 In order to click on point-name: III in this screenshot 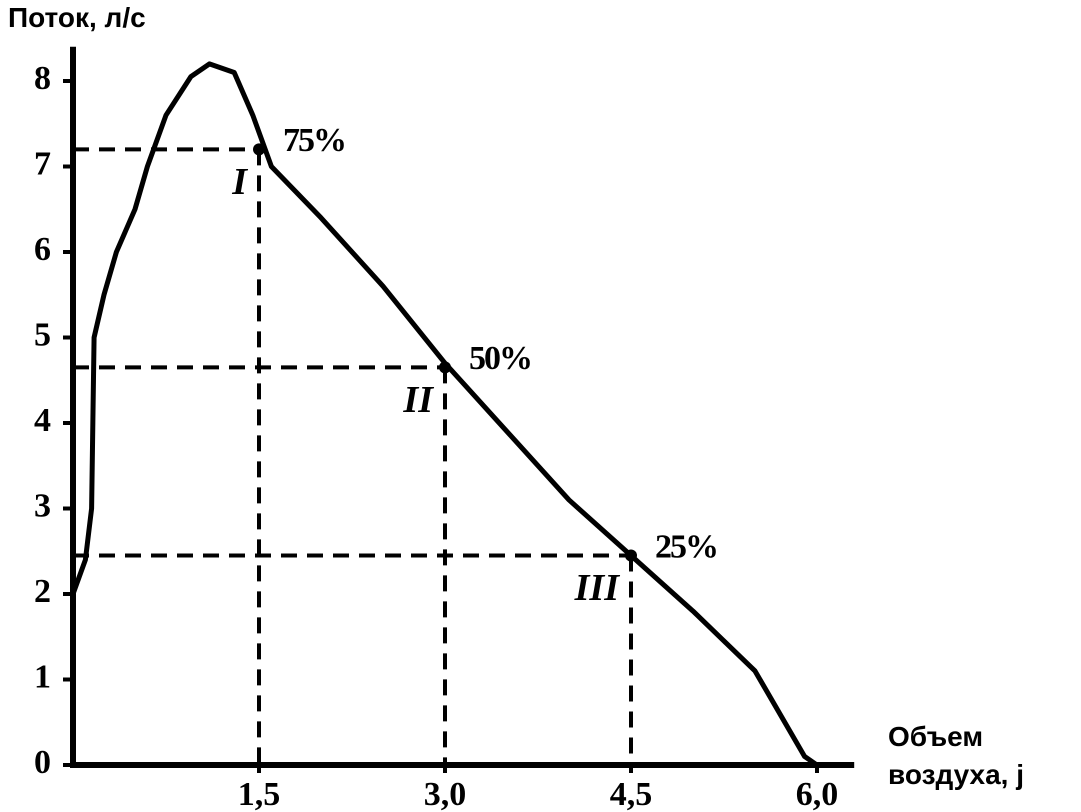, I will do `click(597, 588)`.